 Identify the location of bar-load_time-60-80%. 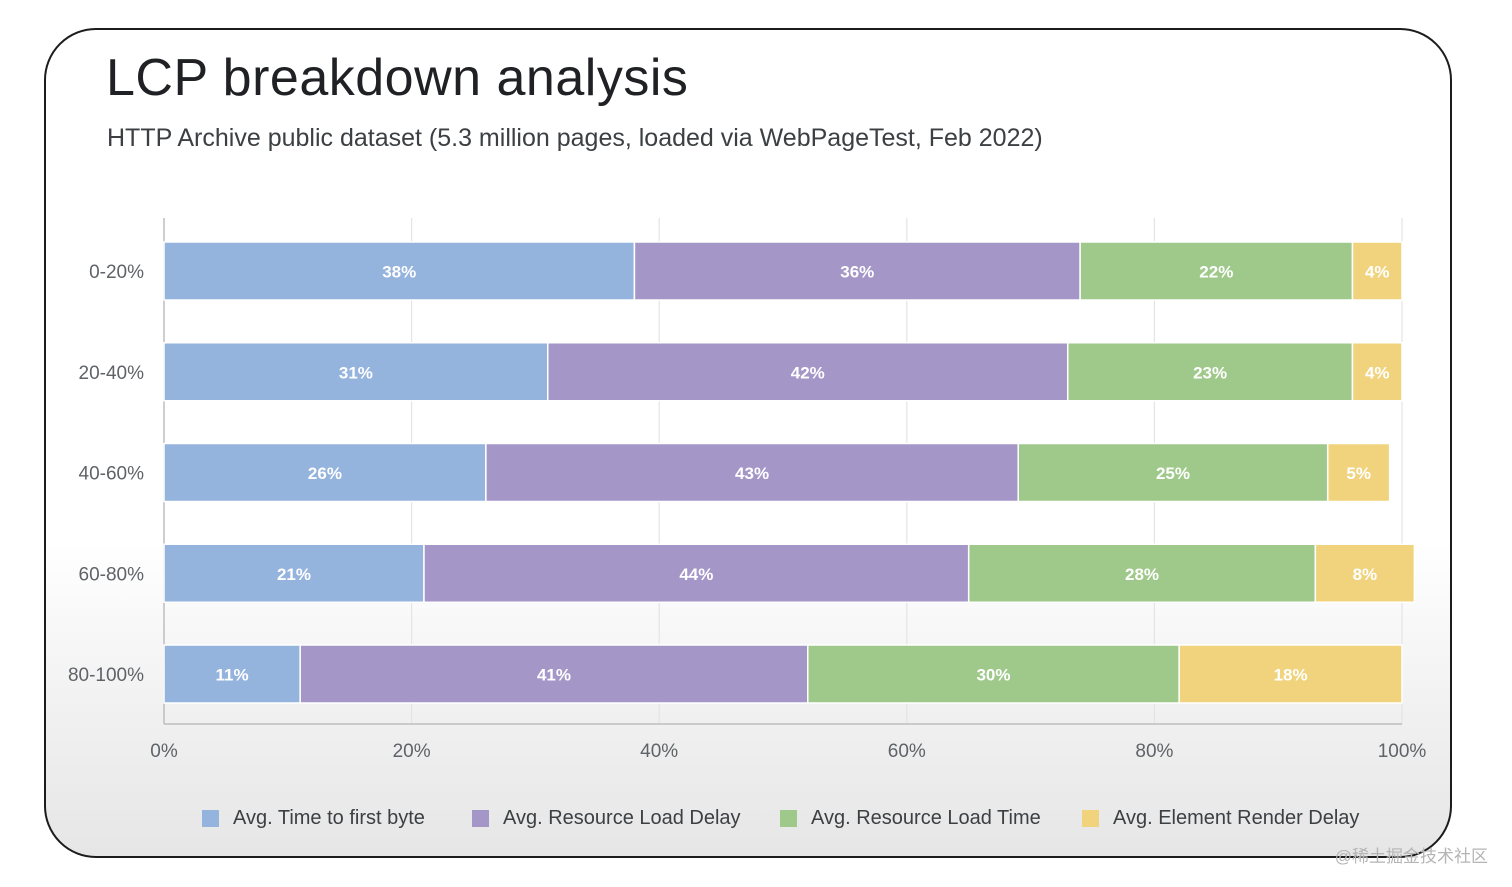
(1142, 573).